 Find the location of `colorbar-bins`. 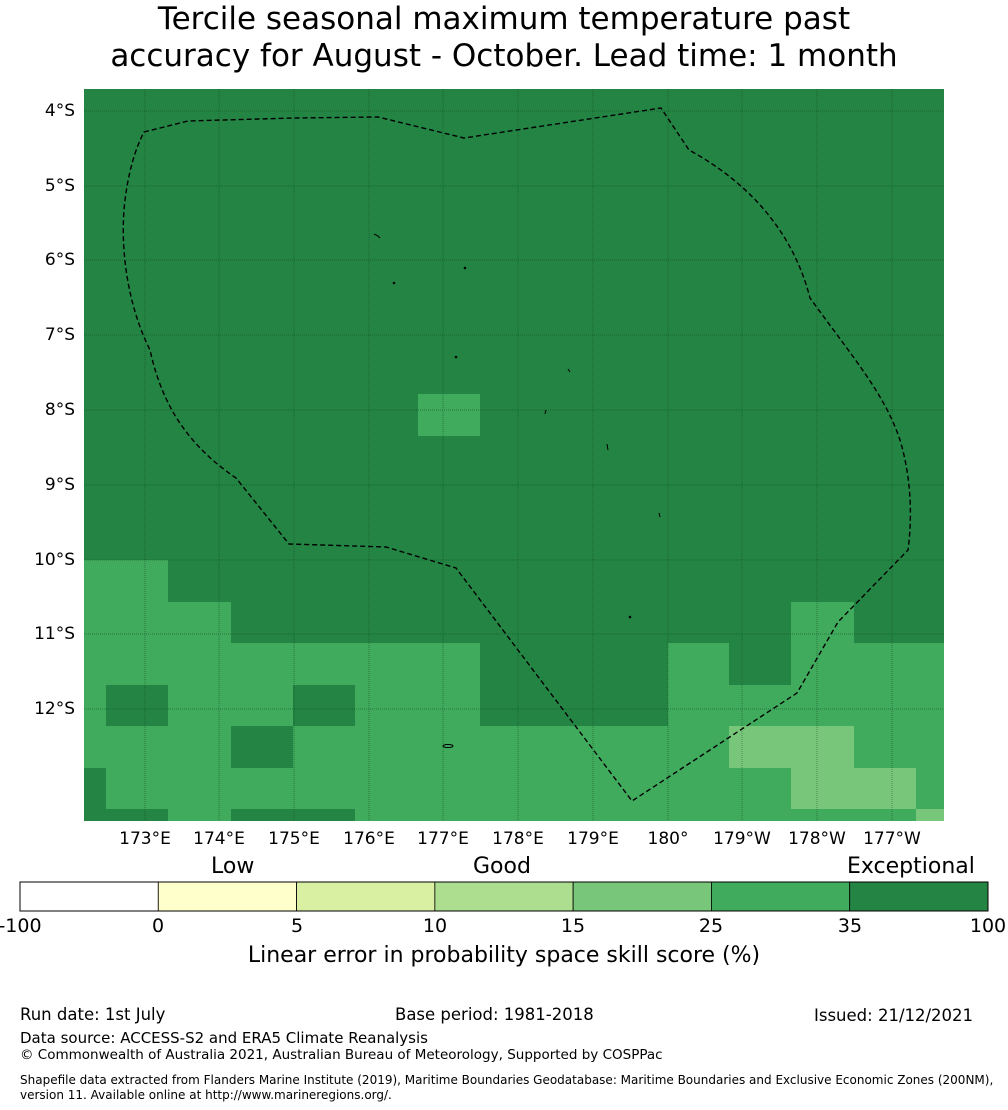

colorbar-bins is located at coordinates (504, 896).